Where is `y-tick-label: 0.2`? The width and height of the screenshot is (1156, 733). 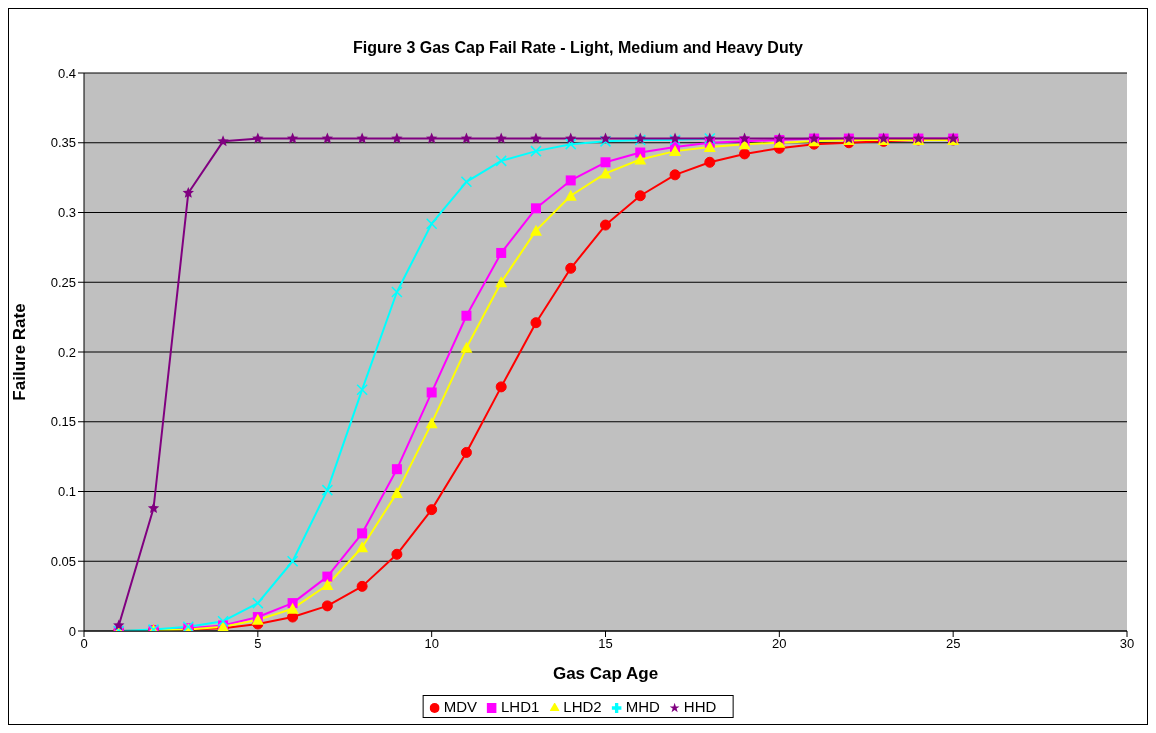
y-tick-label: 0.2 is located at coordinates (66, 352).